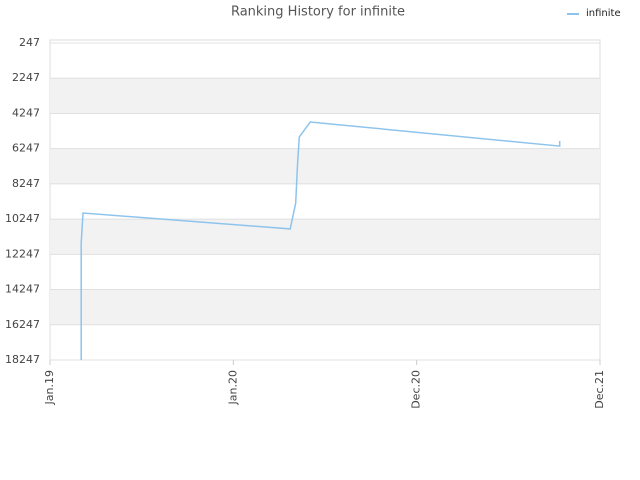 This screenshot has width=640, height=480. I want to click on y-tick-label: 247, so click(29, 42).